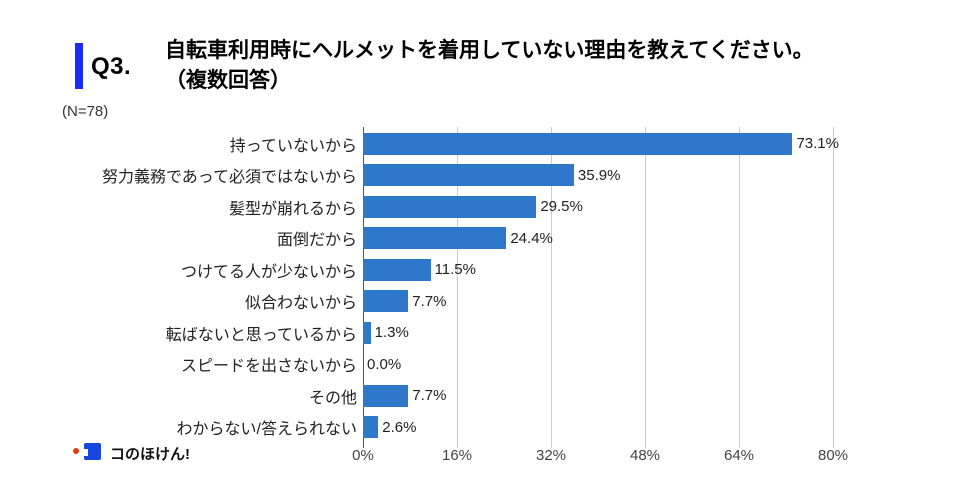  I want to click on category-label: 持っていないから, so click(293, 146).